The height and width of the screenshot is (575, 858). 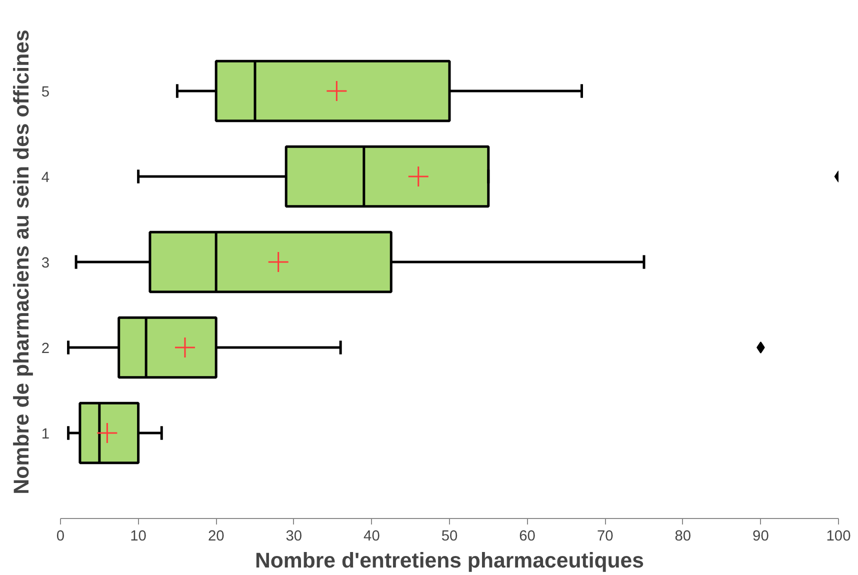 I want to click on x-tick-label: 50, so click(x=449, y=536).